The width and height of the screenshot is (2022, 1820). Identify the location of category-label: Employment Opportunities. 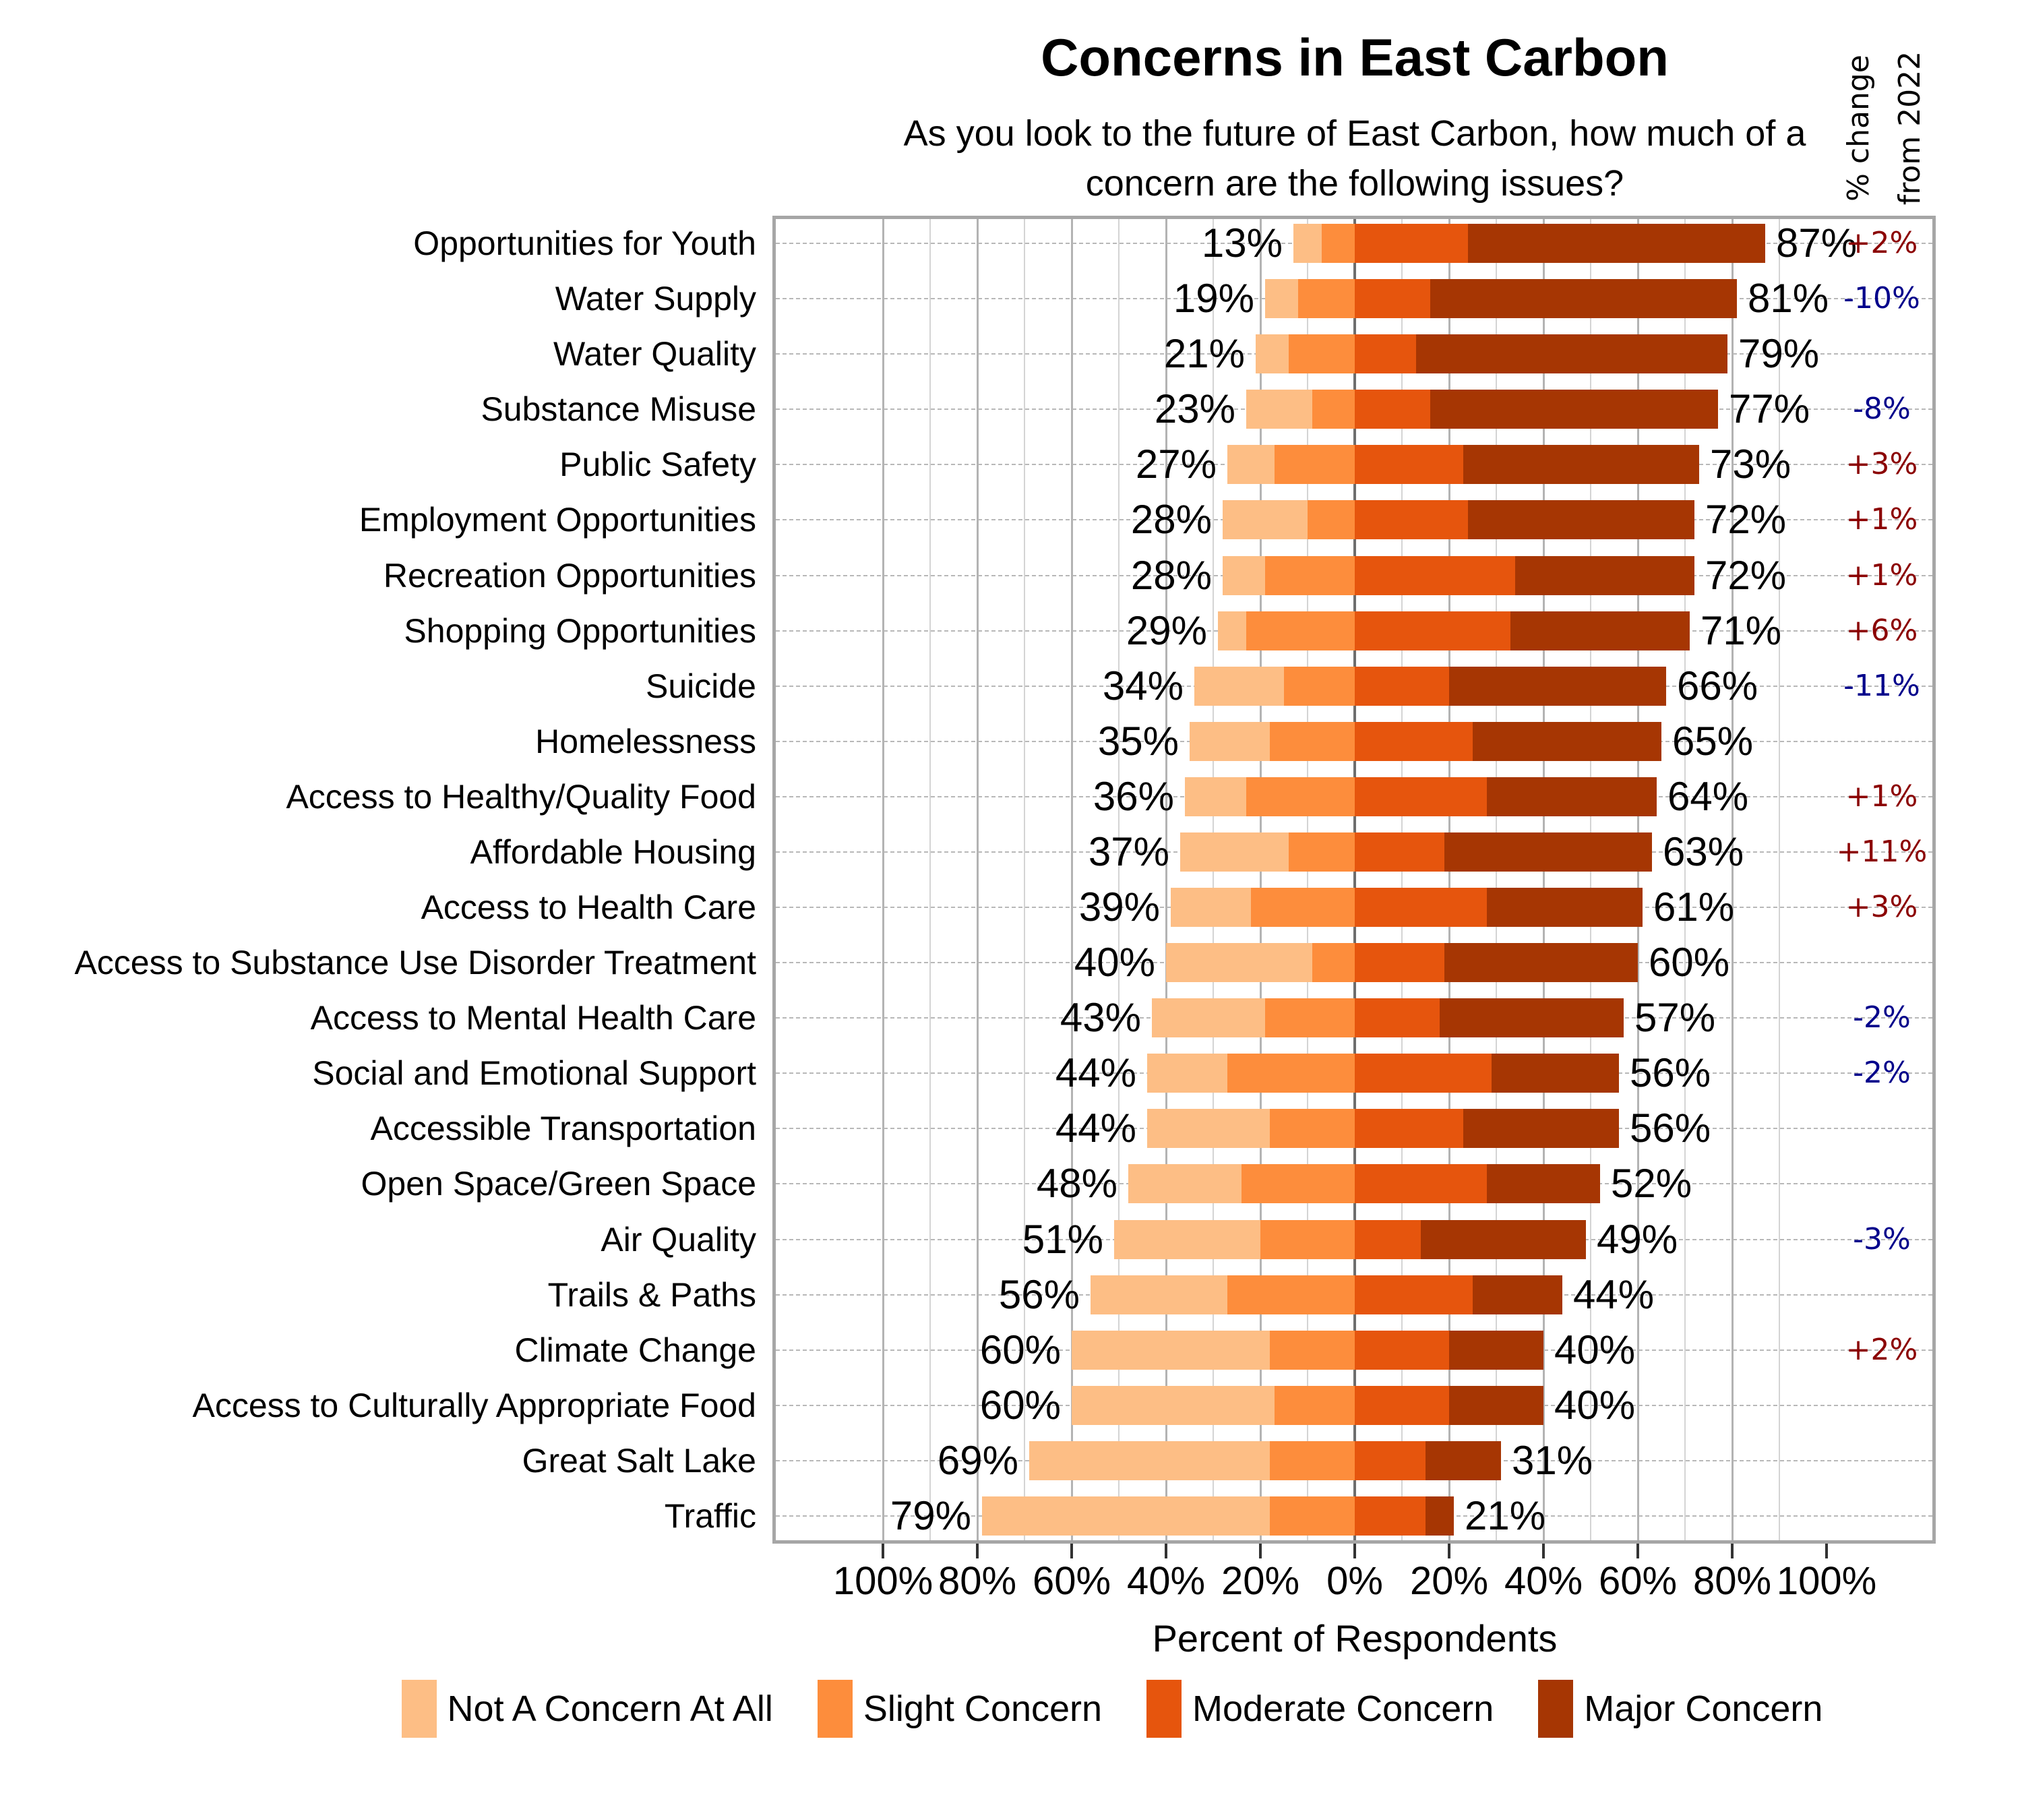
(557, 520).